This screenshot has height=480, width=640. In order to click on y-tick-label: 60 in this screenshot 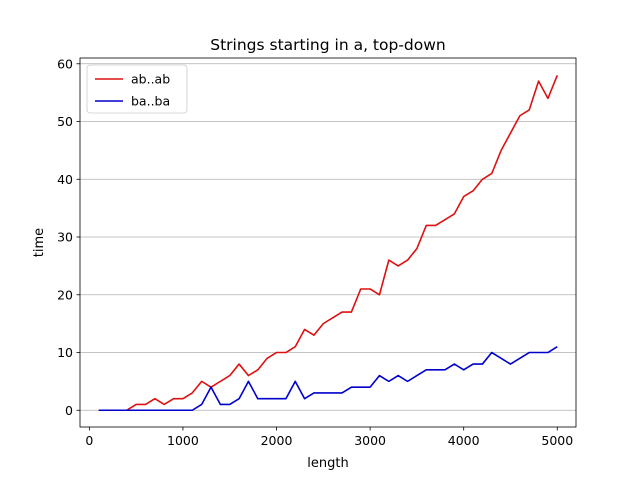, I will do `click(65, 63)`.